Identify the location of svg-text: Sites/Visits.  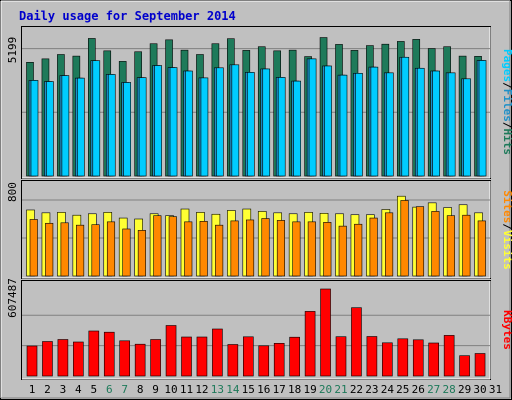
(506, 230).